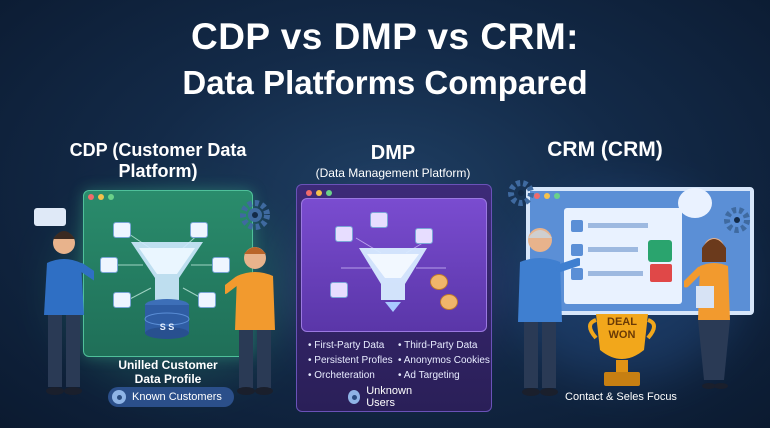 The width and height of the screenshot is (770, 428). I want to click on crm-footer-label: Contact & Seles Focus, so click(621, 397).